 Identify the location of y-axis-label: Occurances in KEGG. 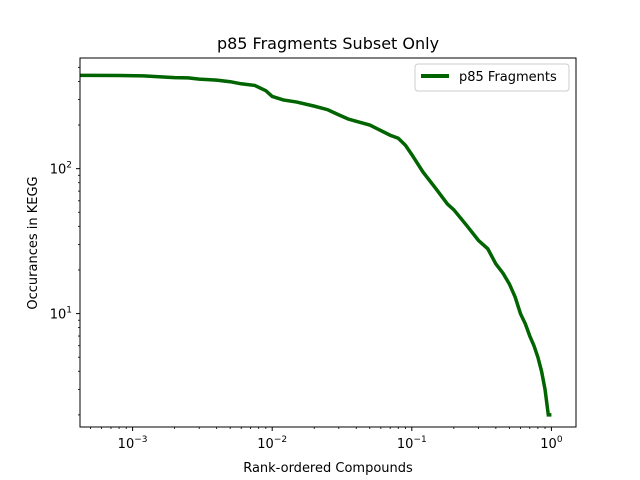
(33, 242).